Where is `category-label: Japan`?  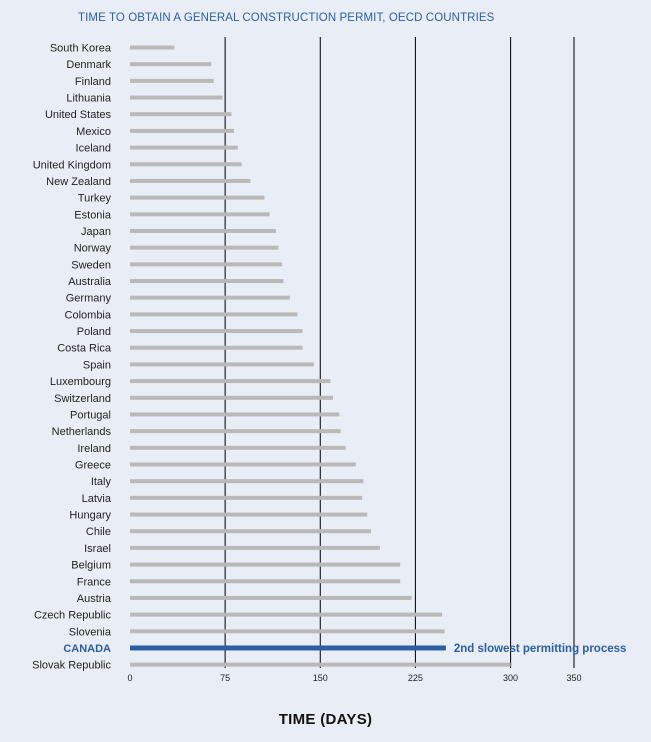
category-label: Japan is located at coordinates (96, 232).